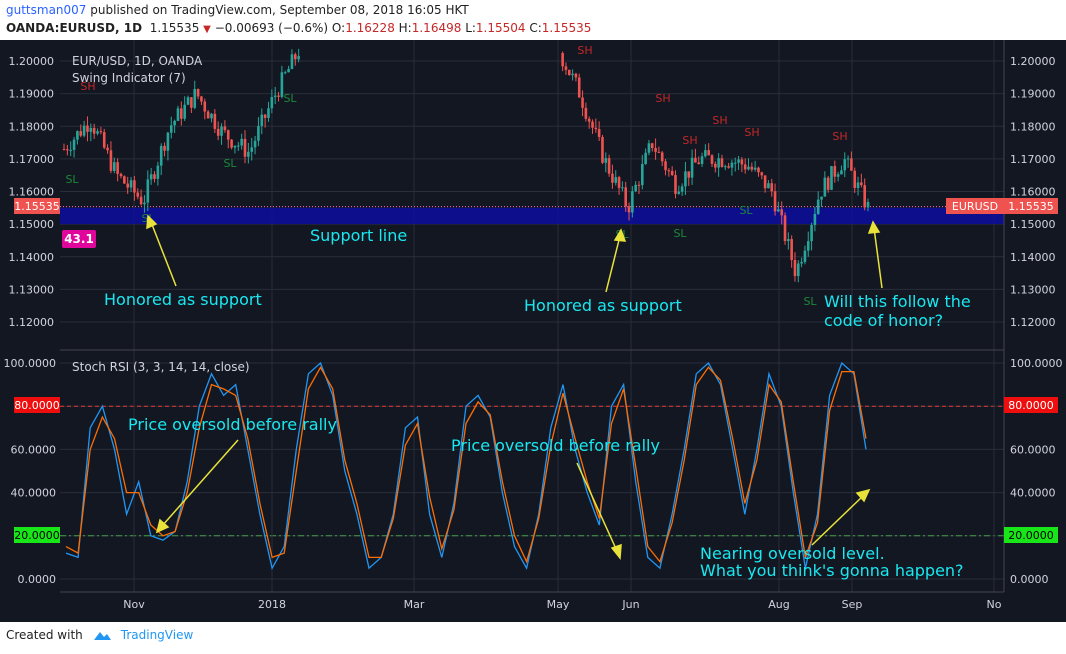  Describe the element at coordinates (32, 61) in the screenshot. I see `price-tick-left: 1.20000` at that location.